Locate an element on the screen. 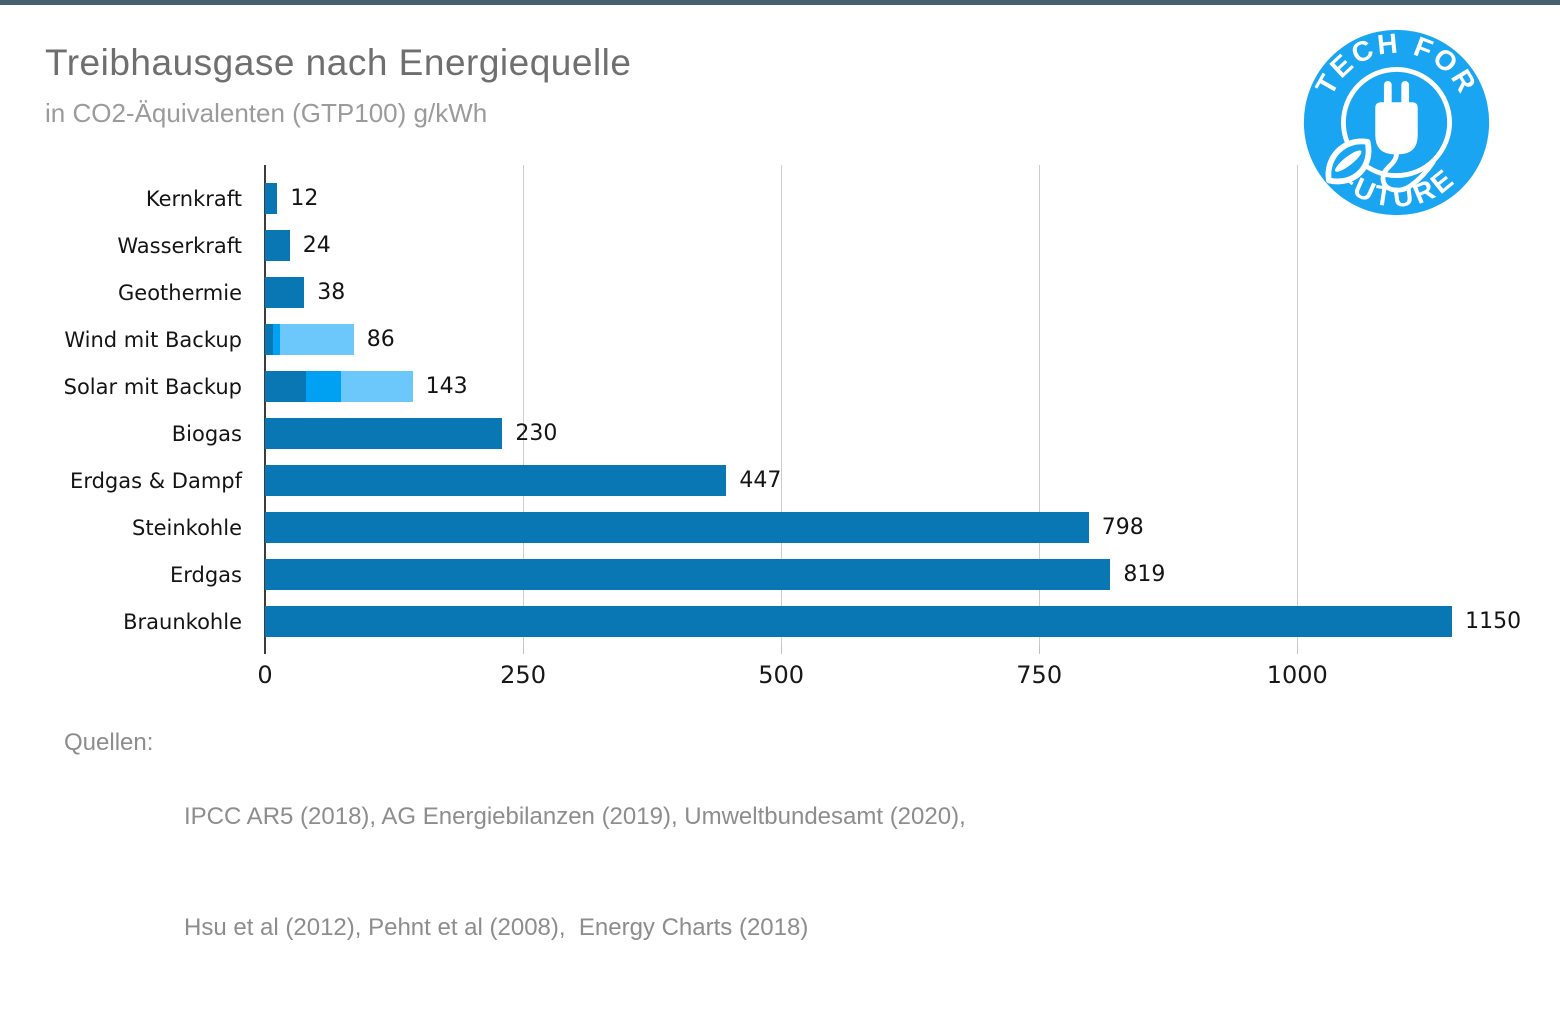 The width and height of the screenshot is (1560, 1020). bar-row: 86 is located at coordinates (905, 339).